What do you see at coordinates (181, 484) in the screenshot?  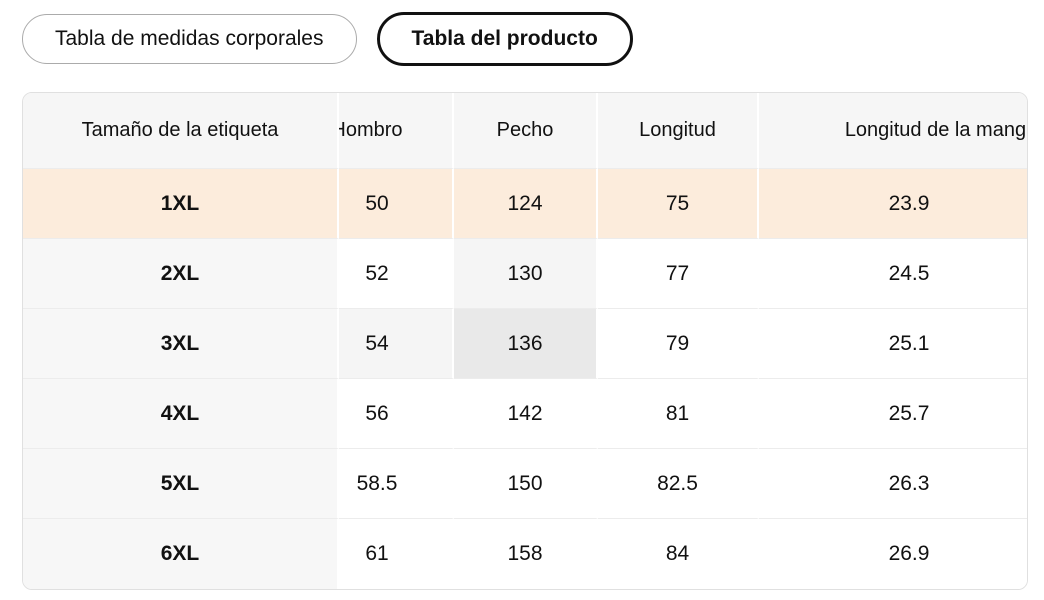 I see `size-cell: 5XL` at bounding box center [181, 484].